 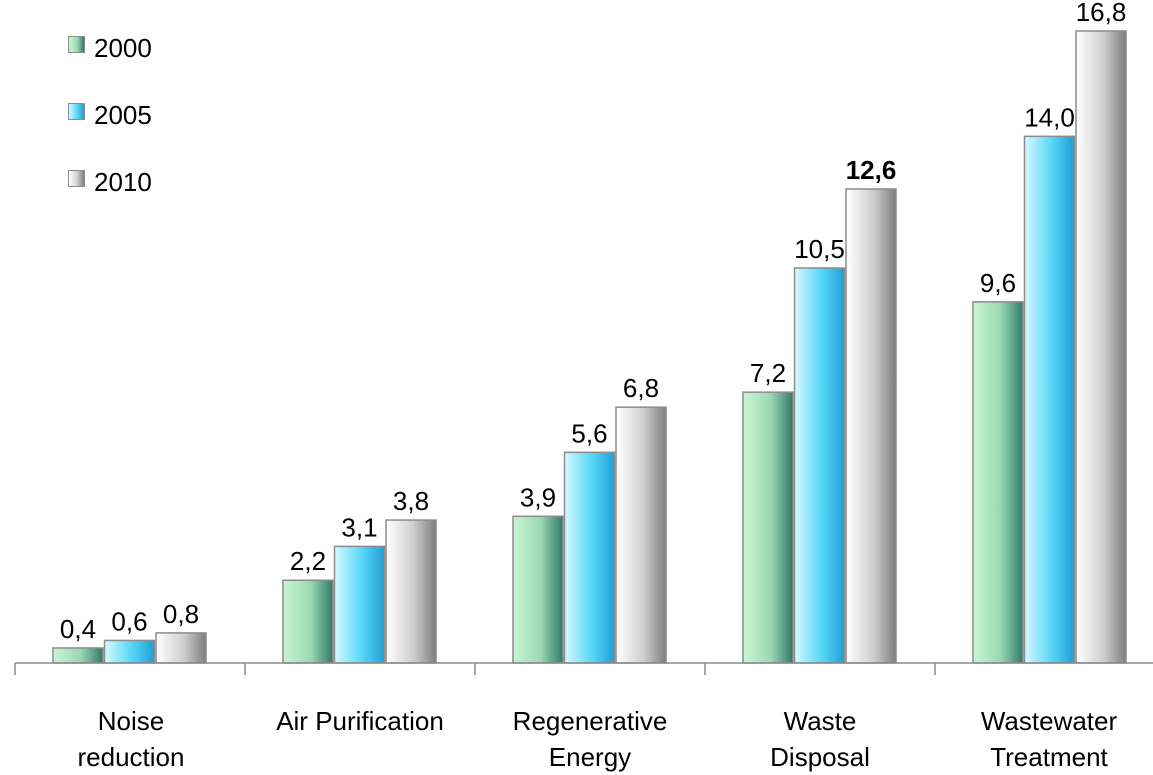 What do you see at coordinates (76, 111) in the screenshot?
I see `legend-swatch-2005` at bounding box center [76, 111].